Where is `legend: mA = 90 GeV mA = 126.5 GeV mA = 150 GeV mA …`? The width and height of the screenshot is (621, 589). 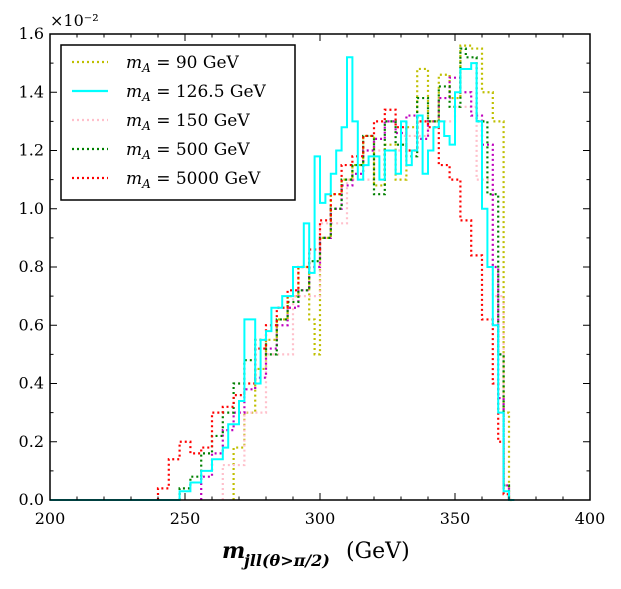
legend: mA = 90 GeV mA = 126.5 GeV mA = 150 GeV mA … is located at coordinates (178, 122).